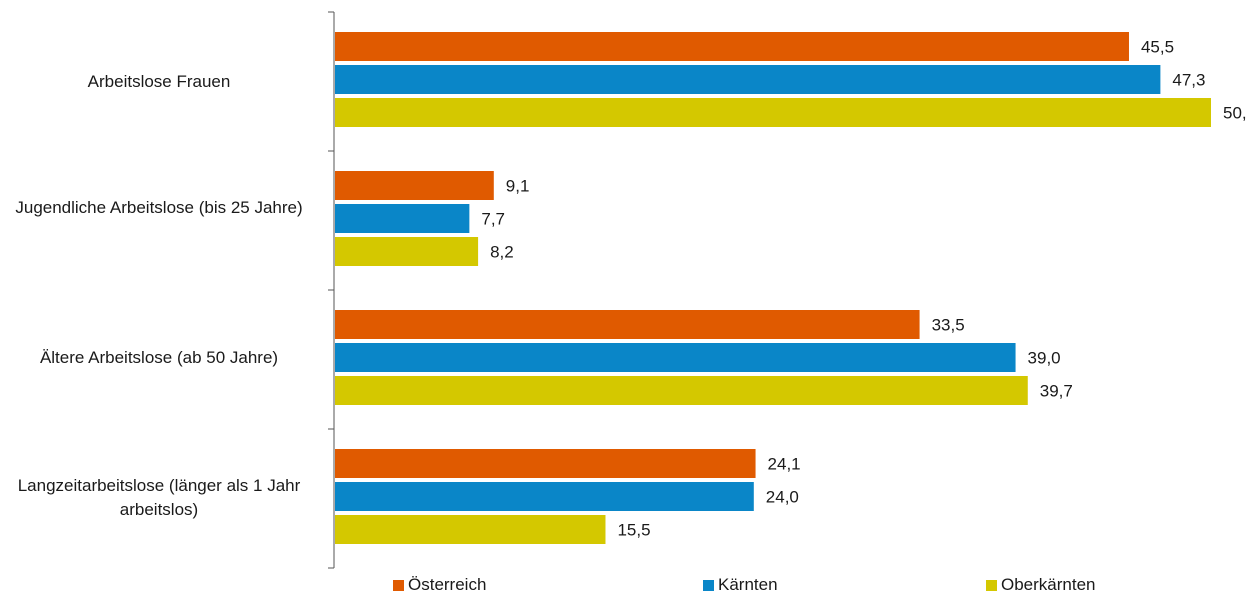 This screenshot has width=1247, height=598. Describe the element at coordinates (447, 584) in the screenshot. I see `legend-label-oesterreich: Österreich` at that location.